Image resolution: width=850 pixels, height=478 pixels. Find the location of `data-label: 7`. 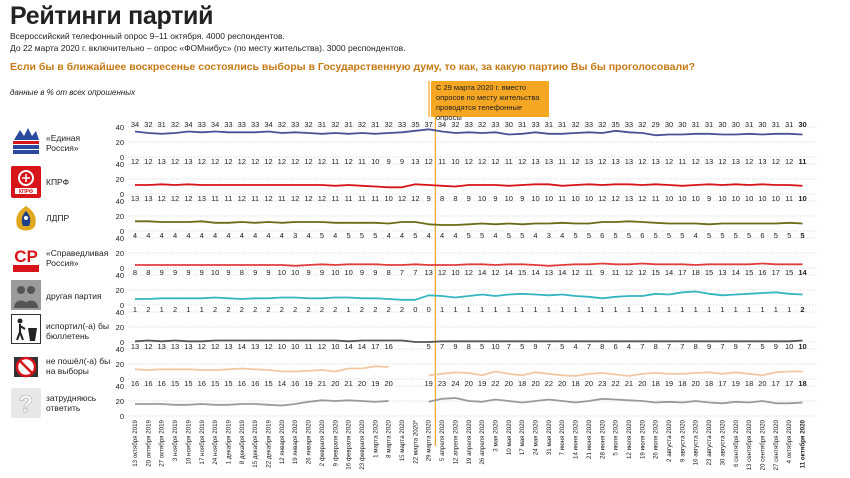

data-label: 7 is located at coordinates (589, 346).